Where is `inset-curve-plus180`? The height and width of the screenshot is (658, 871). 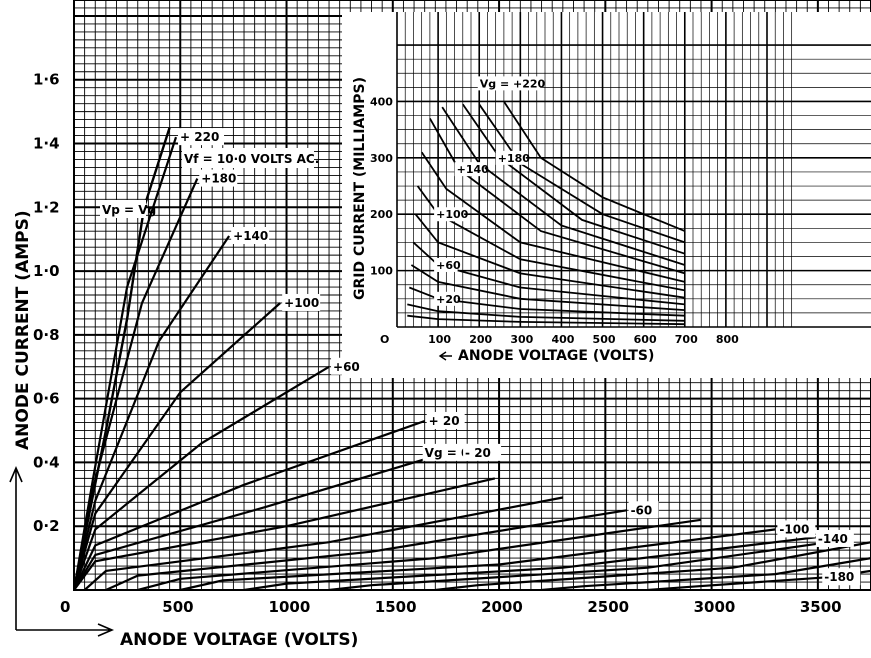
inset-curve-plus180 is located at coordinates (574, 179).